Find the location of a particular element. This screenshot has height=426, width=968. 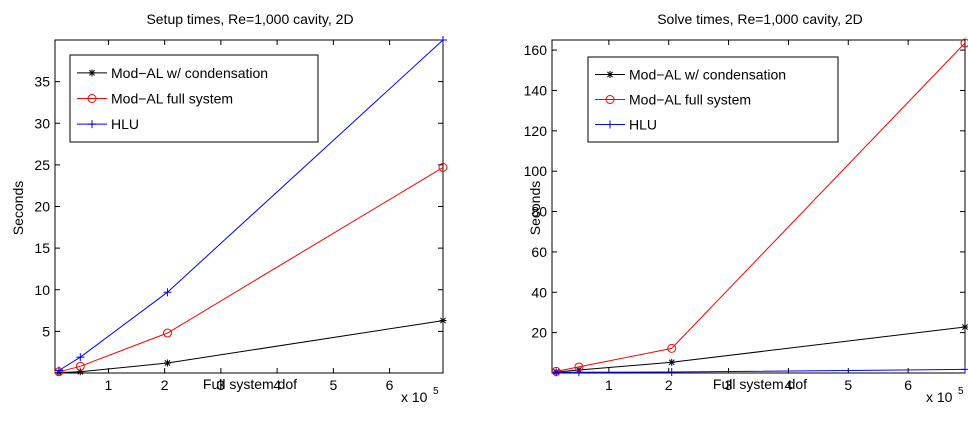

y-tick-label: 140 is located at coordinates (536, 90).